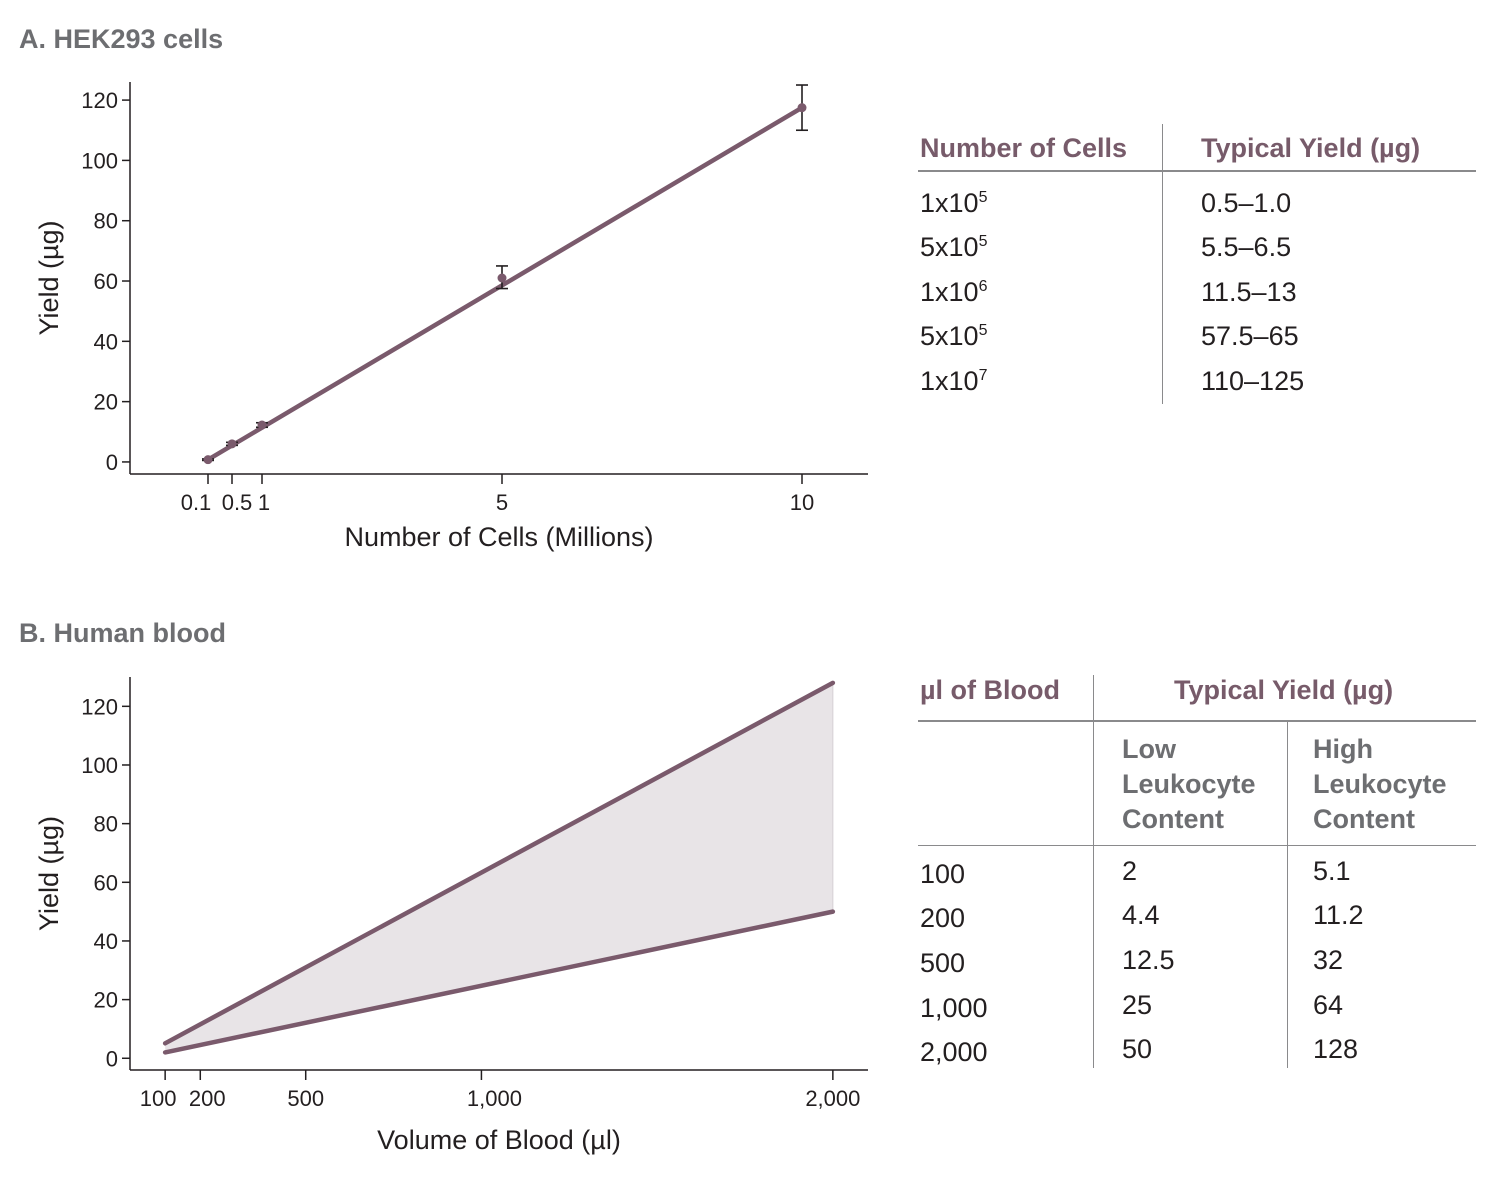 The height and width of the screenshot is (1200, 1500). What do you see at coordinates (264, 502) in the screenshot?
I see `x-tick-label: 1` at bounding box center [264, 502].